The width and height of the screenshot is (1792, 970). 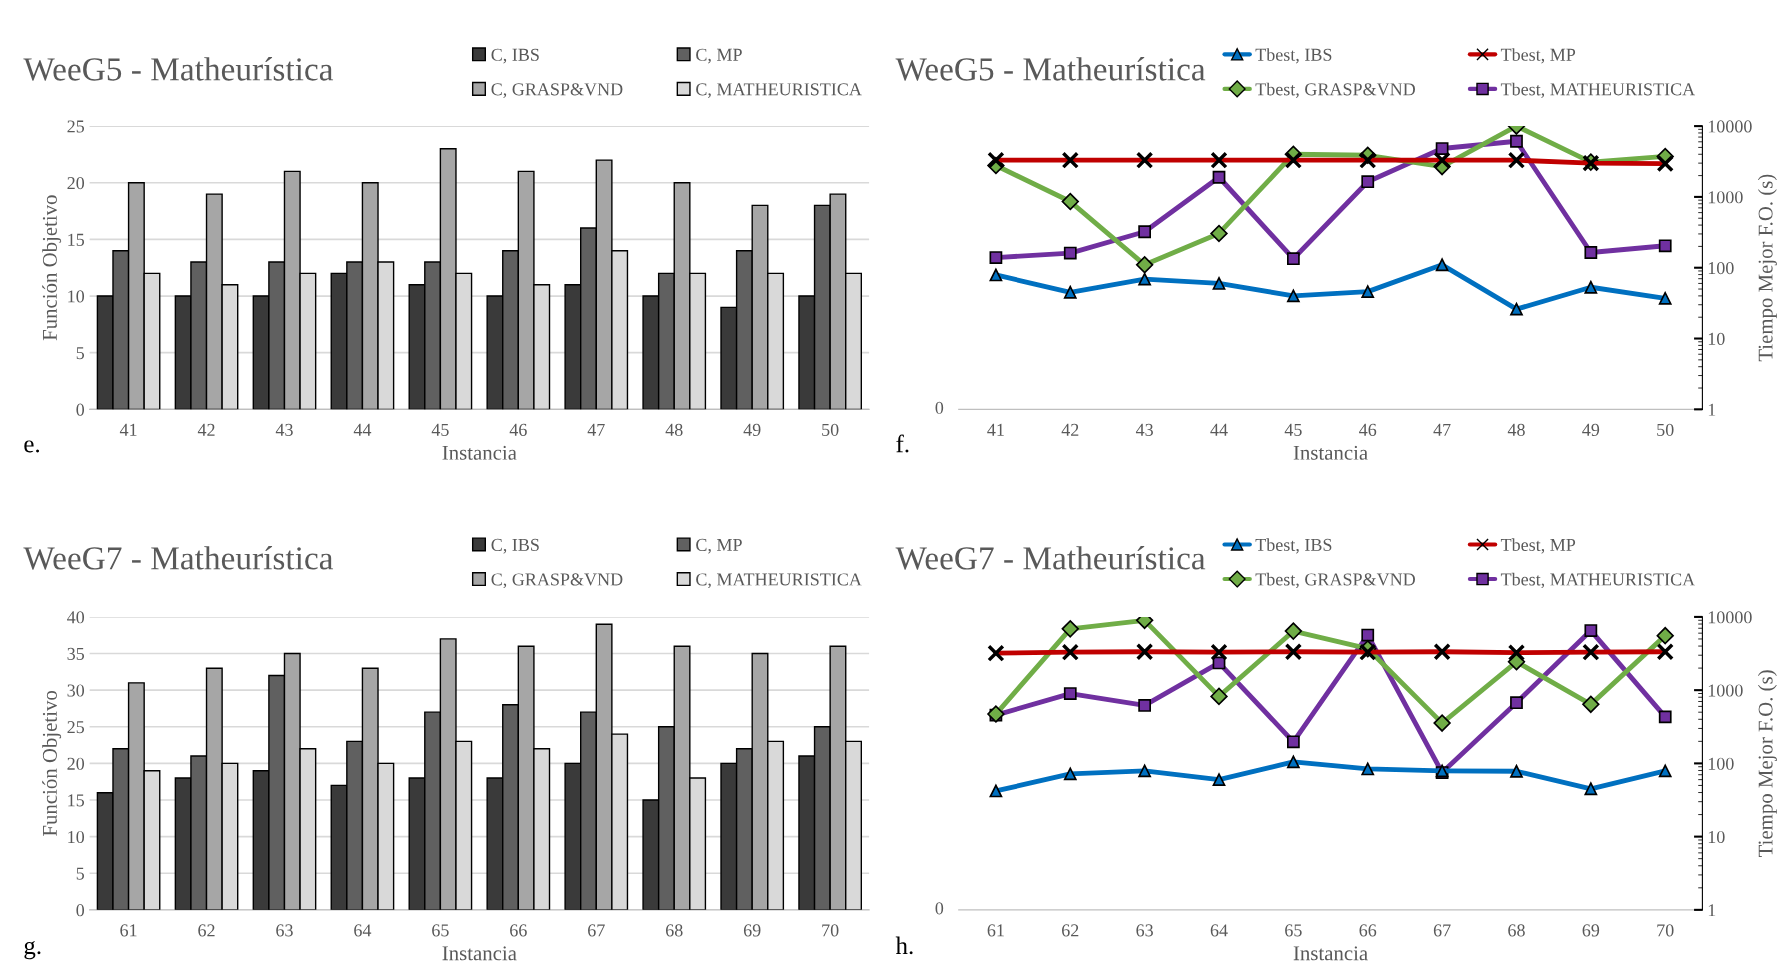 What do you see at coordinates (902, 443) in the screenshot?
I see `text: f.` at bounding box center [902, 443].